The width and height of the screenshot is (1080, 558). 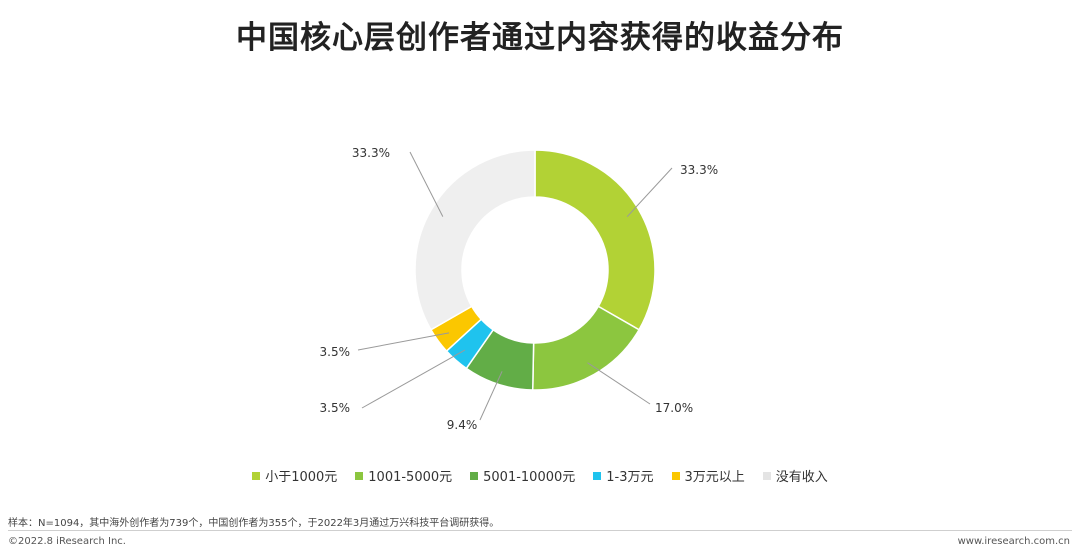 I want to click on legend-label: 3万元以上, so click(x=714, y=477).